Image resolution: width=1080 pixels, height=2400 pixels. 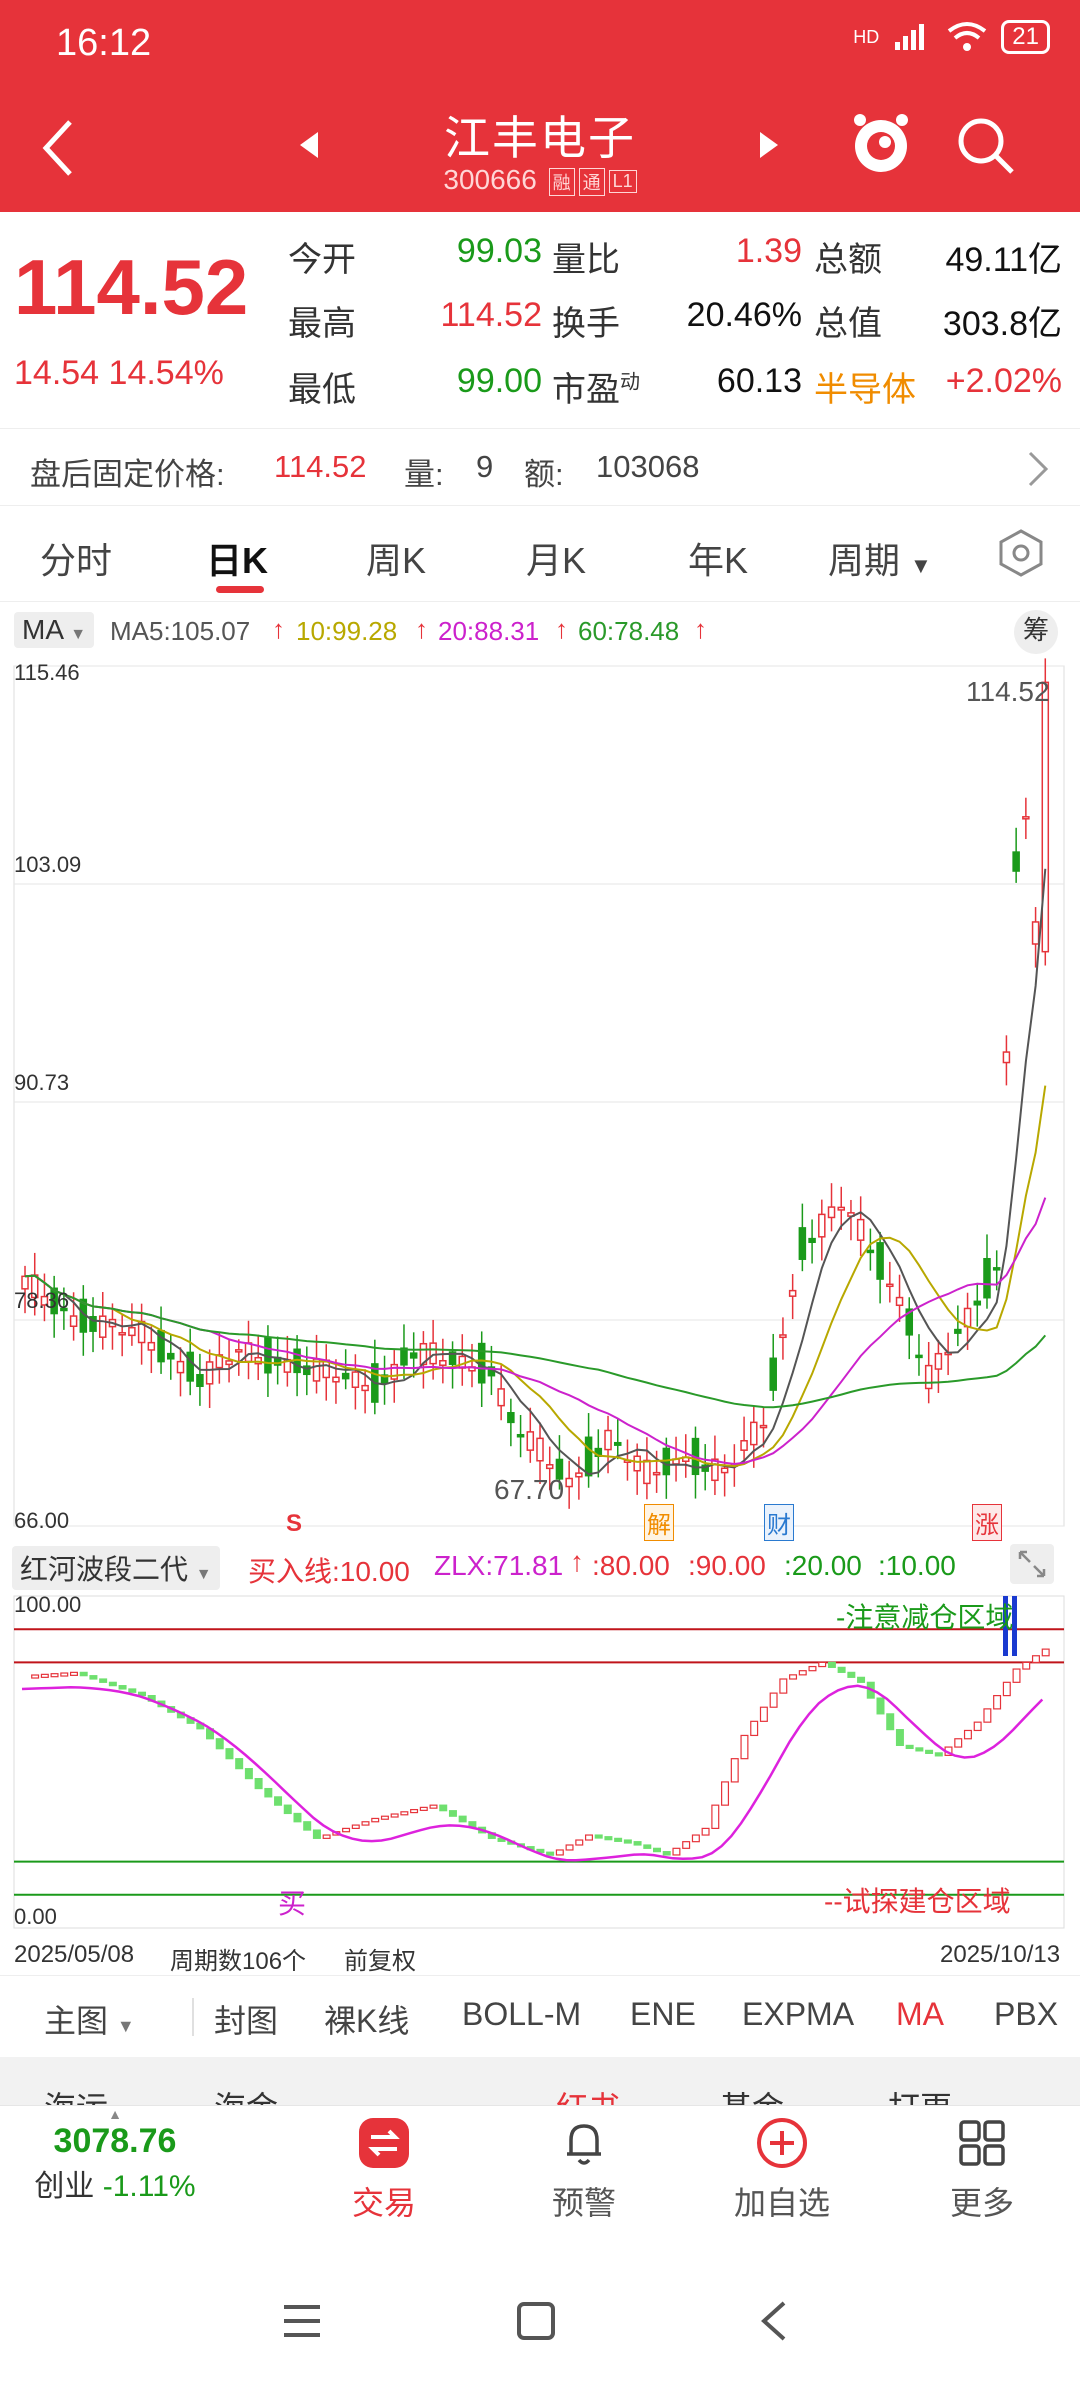 What do you see at coordinates (981, 2170) in the screenshot?
I see `nav-more: 更多` at bounding box center [981, 2170].